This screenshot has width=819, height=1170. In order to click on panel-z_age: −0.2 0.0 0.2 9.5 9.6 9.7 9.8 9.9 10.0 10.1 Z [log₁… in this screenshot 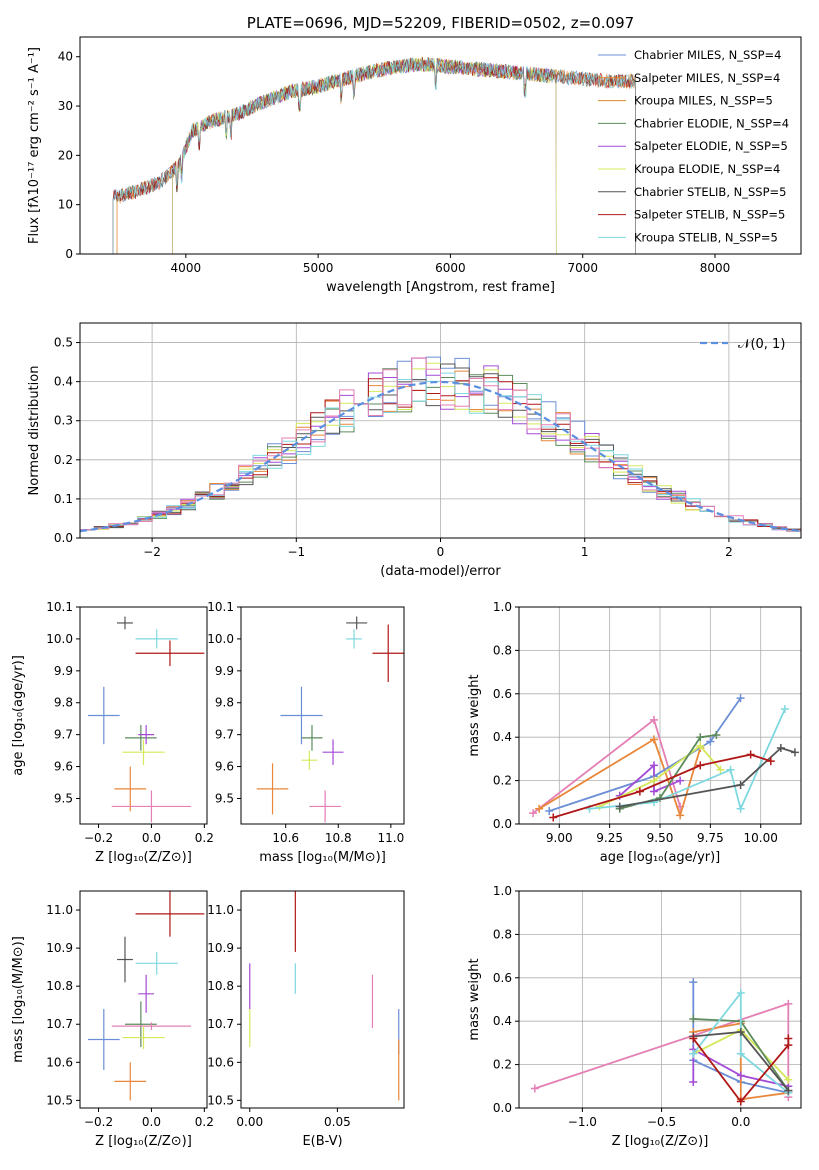, I will do `click(112, 732)`.